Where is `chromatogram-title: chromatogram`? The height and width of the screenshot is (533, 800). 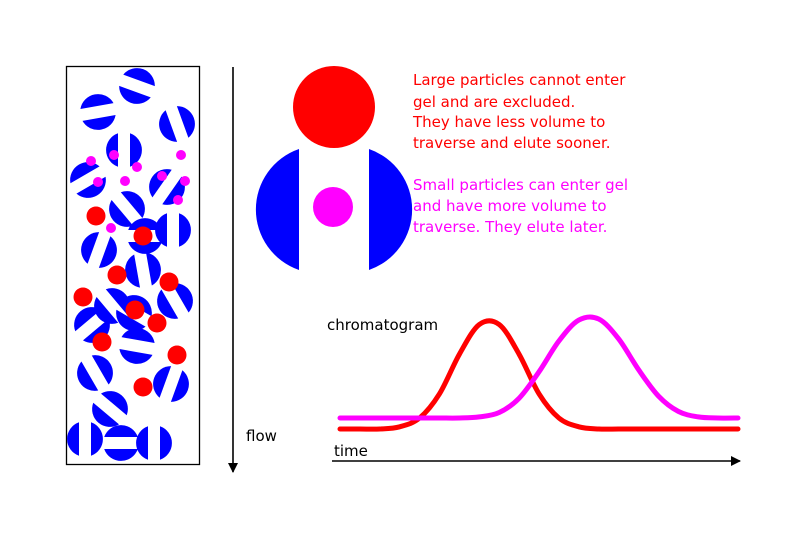
chromatogram-title: chromatogram is located at coordinates (382, 325).